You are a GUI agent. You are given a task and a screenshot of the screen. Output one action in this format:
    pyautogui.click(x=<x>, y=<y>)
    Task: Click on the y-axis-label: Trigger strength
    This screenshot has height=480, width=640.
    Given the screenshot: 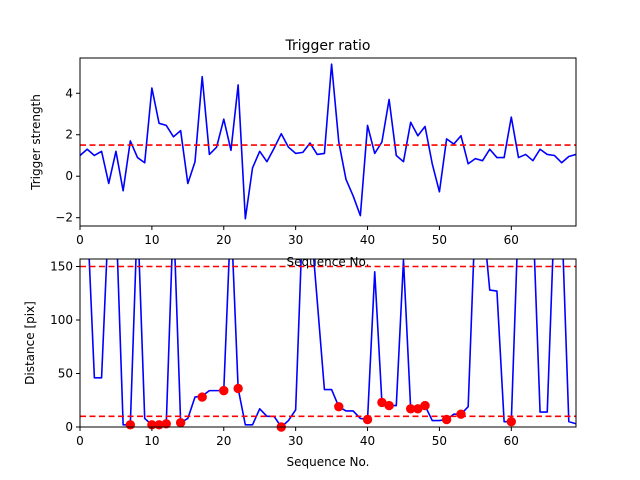 What is the action you would take?
    pyautogui.click(x=36, y=142)
    